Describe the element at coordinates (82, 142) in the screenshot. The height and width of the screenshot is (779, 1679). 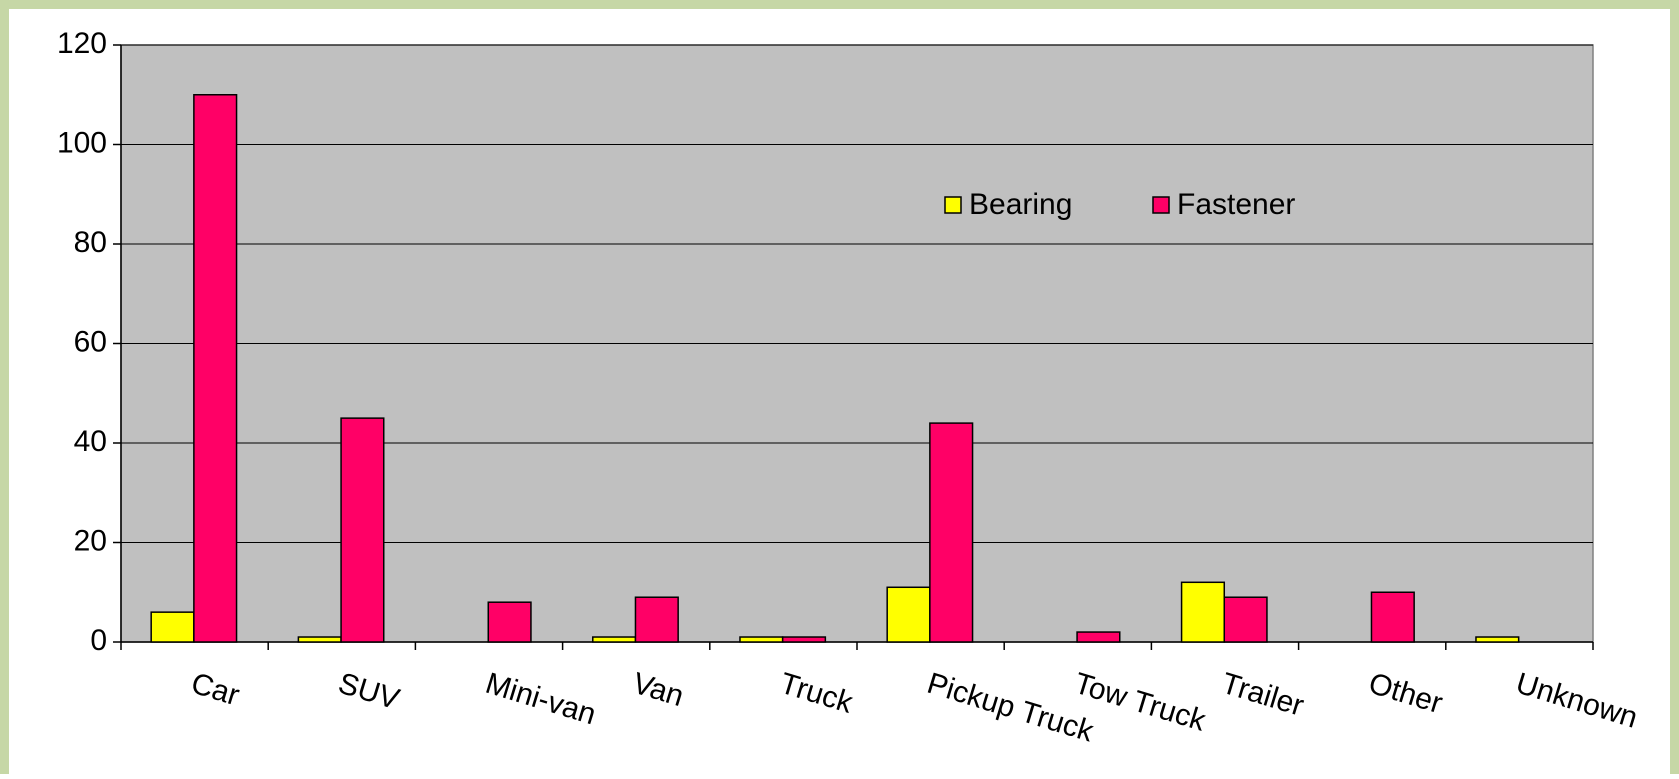
I see `y-tick-label: 100` at that location.